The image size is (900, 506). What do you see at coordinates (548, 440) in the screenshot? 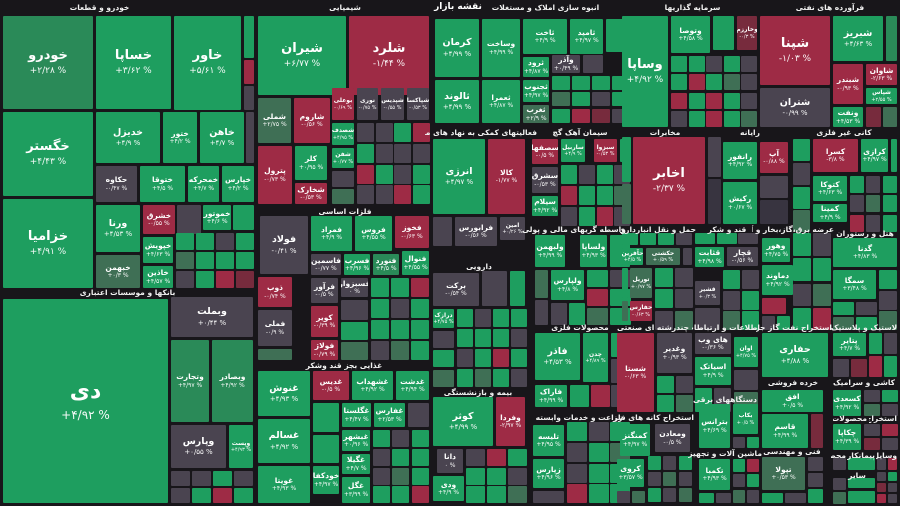
I see `treemap-tile: تلیسه +۴/۹۵ %` at bounding box center [548, 440].